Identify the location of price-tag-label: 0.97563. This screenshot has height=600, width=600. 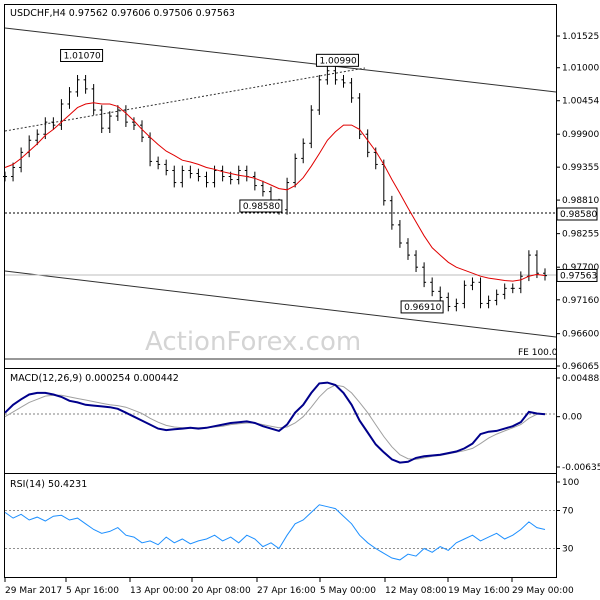
(578, 276).